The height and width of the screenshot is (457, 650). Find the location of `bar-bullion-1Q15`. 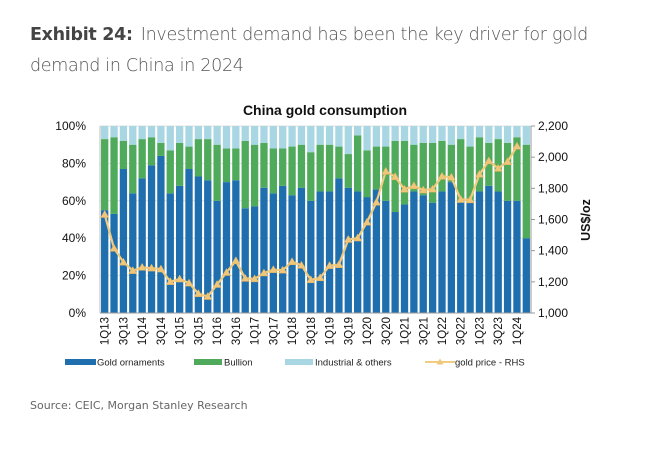

bar-bullion-1Q15 is located at coordinates (179, 164).